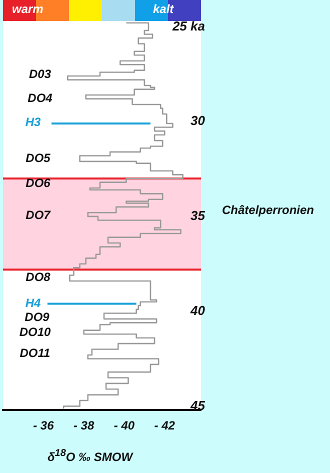 Image resolution: width=330 pixels, height=473 pixels. What do you see at coordinates (37, 317) in the screenshot?
I see `annotation: DO9` at bounding box center [37, 317].